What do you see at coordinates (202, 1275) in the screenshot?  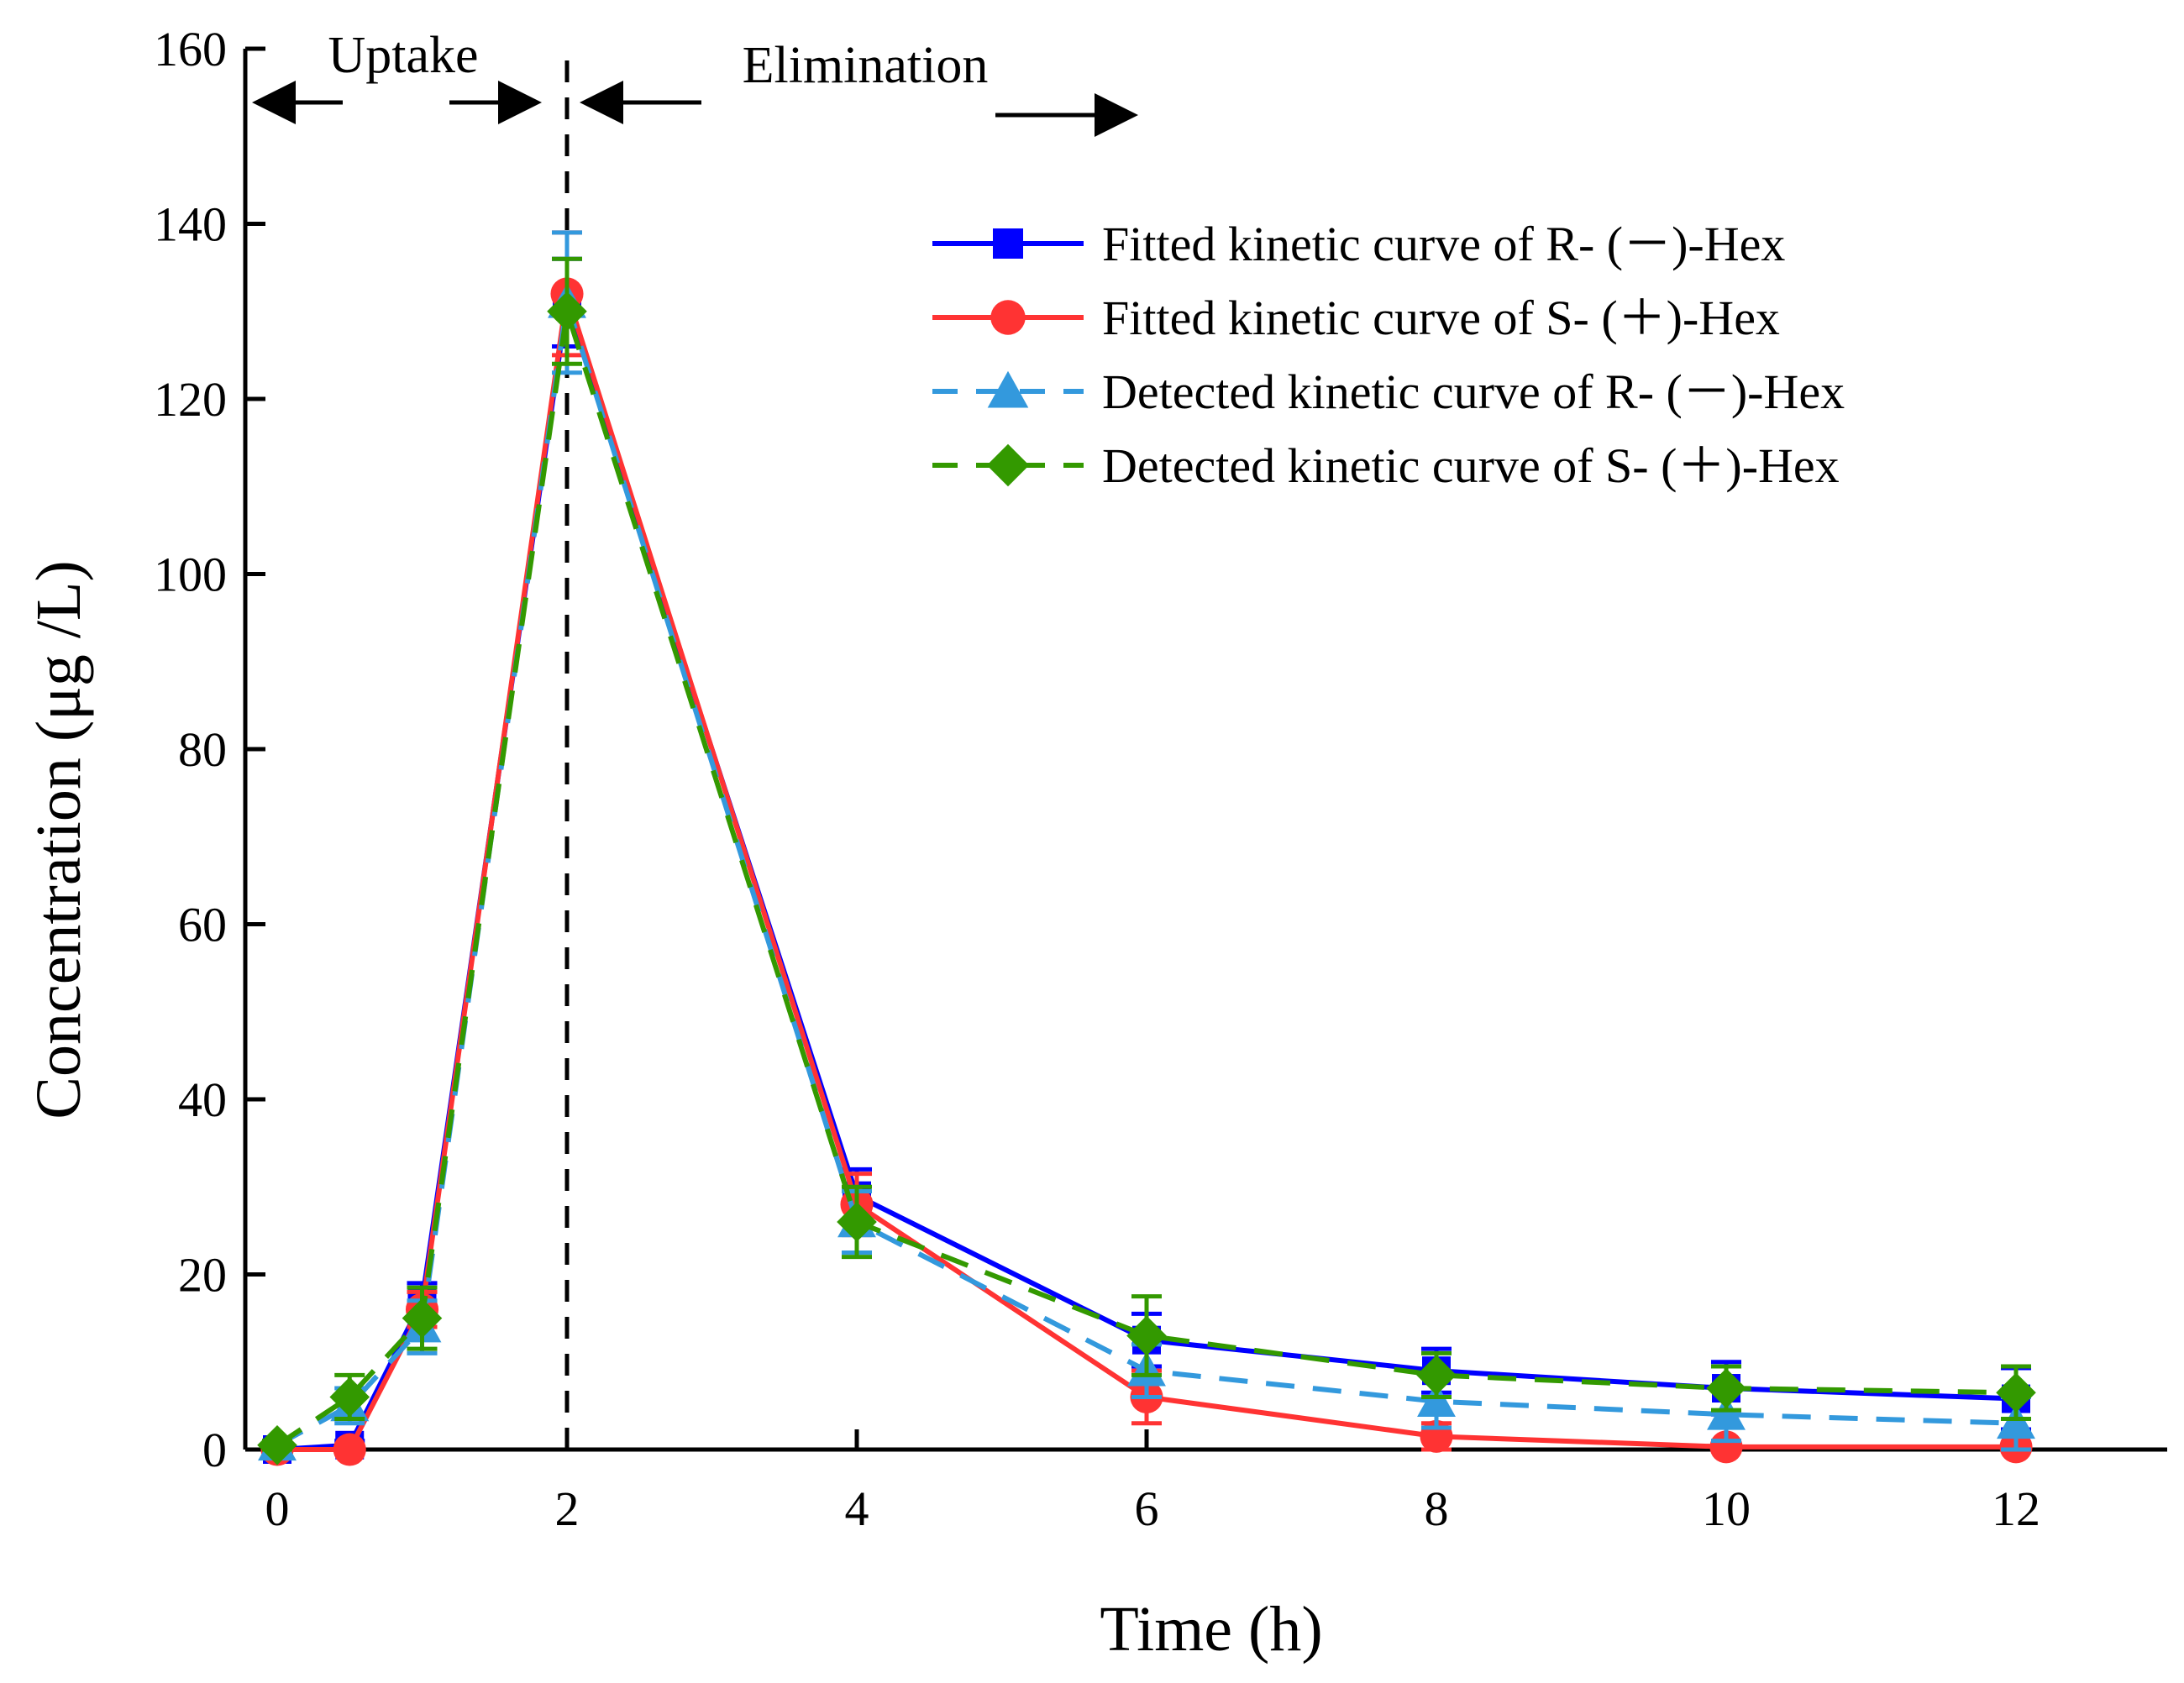 I see `y-tick-label: 20` at bounding box center [202, 1275].